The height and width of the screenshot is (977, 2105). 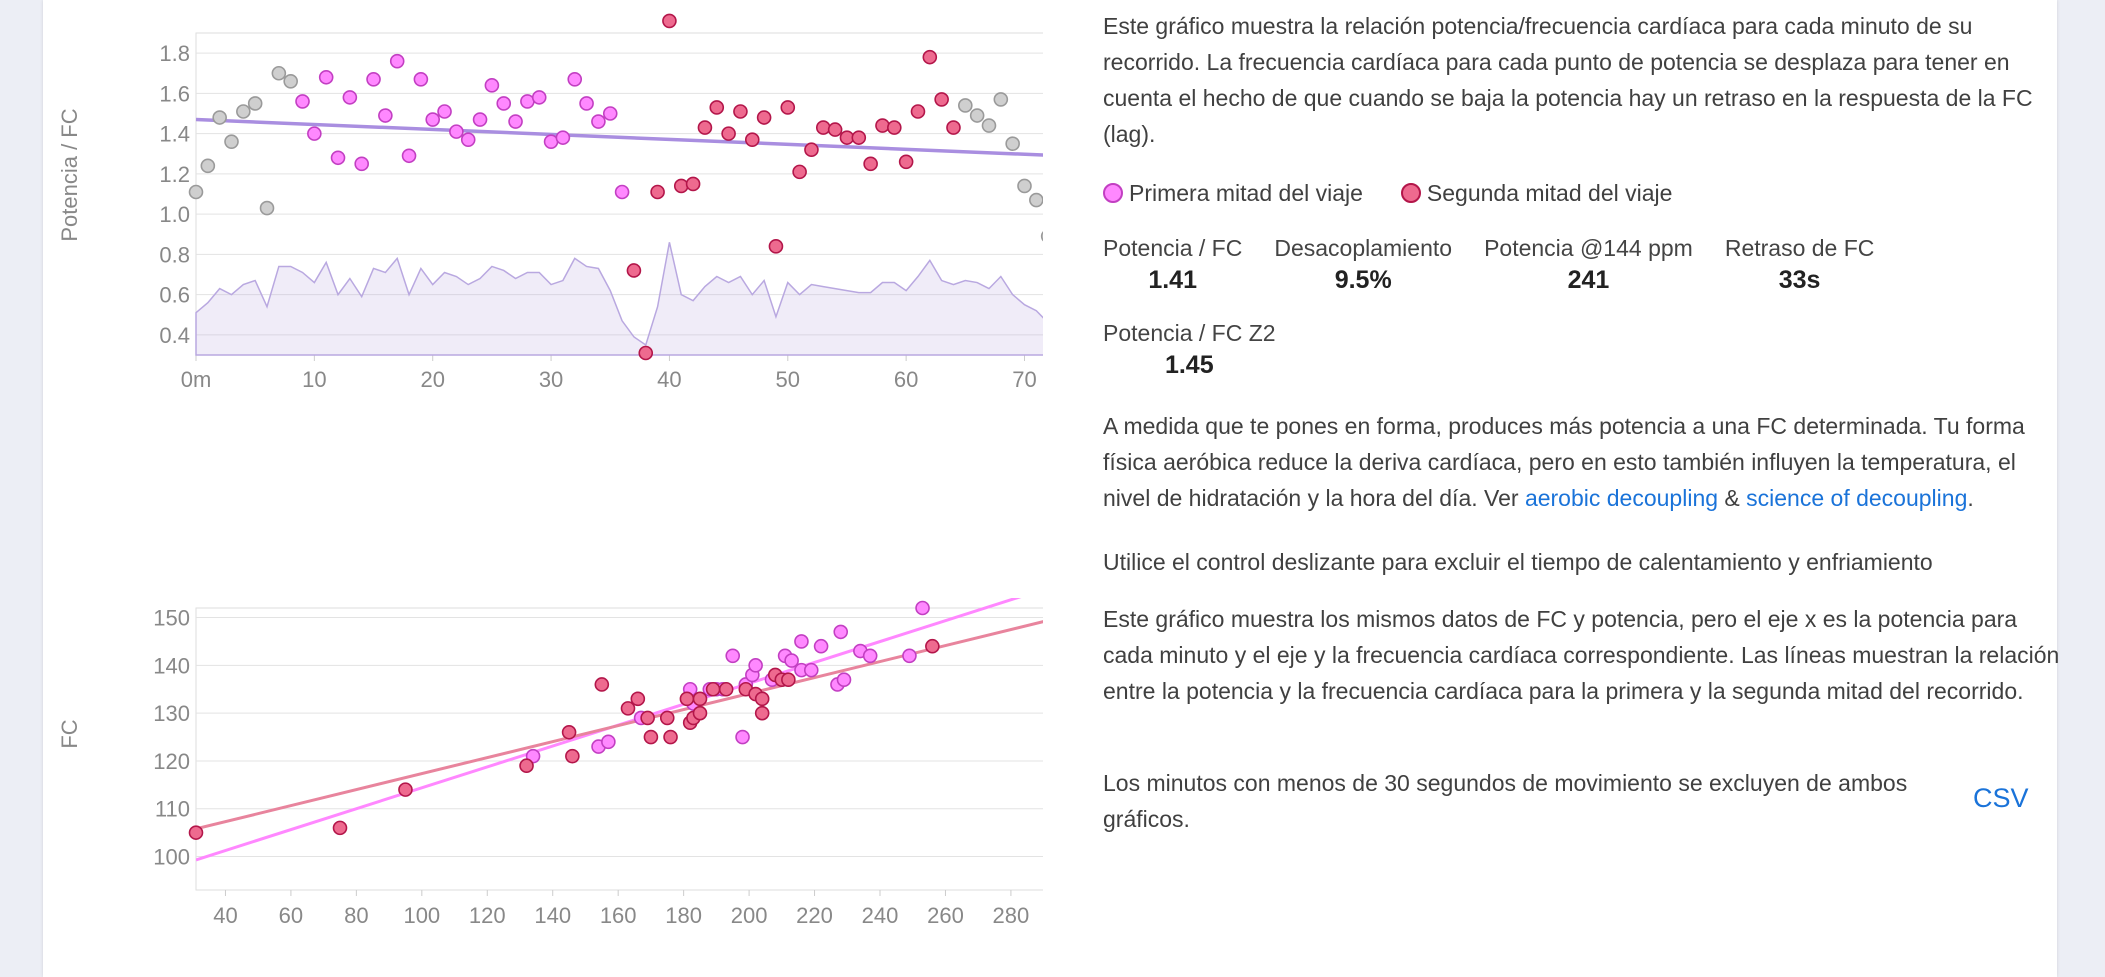 What do you see at coordinates (1857, 498) in the screenshot?
I see `science-of-decoupling-link: science of decoupling` at bounding box center [1857, 498].